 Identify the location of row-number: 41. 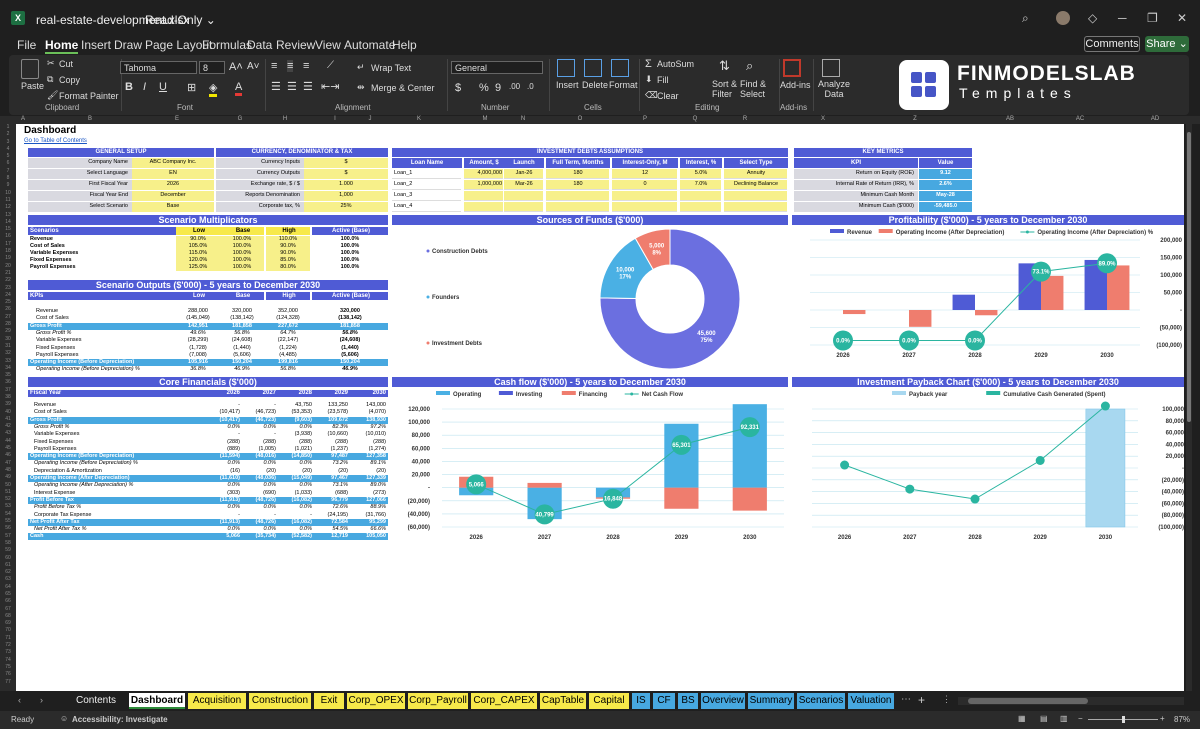
(8, 418).